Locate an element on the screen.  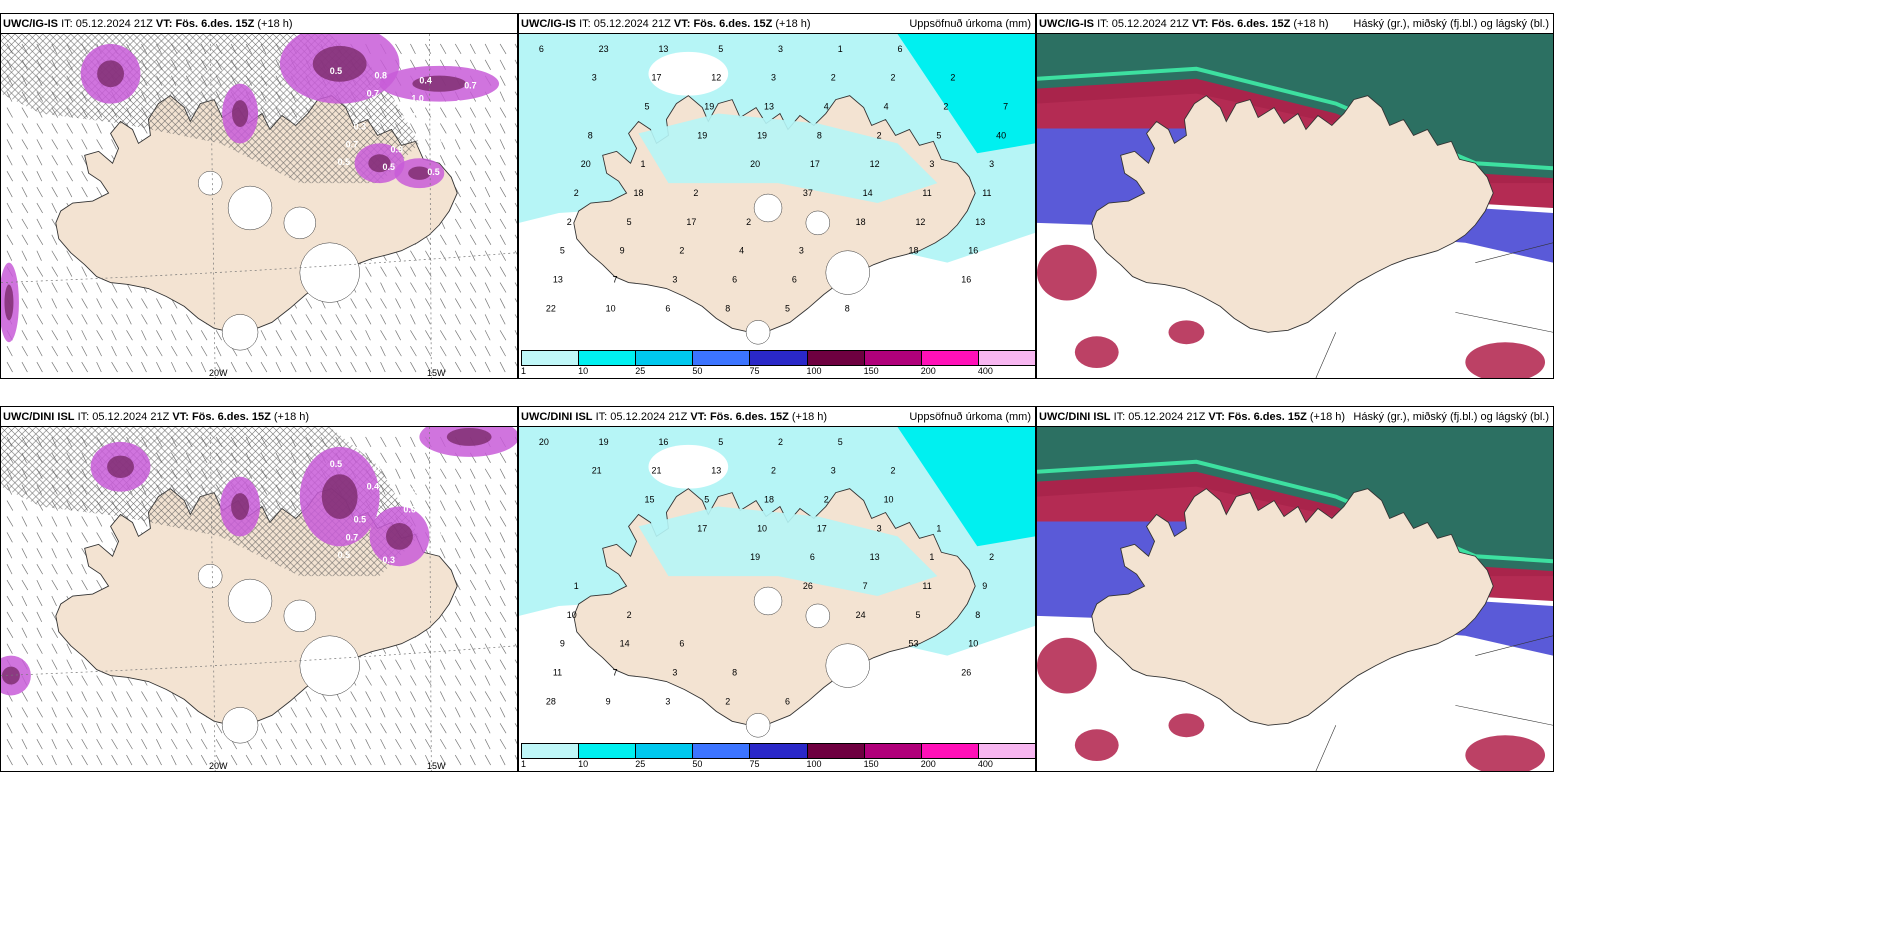
precip-value-label: 12 is located at coordinates (716, 78).